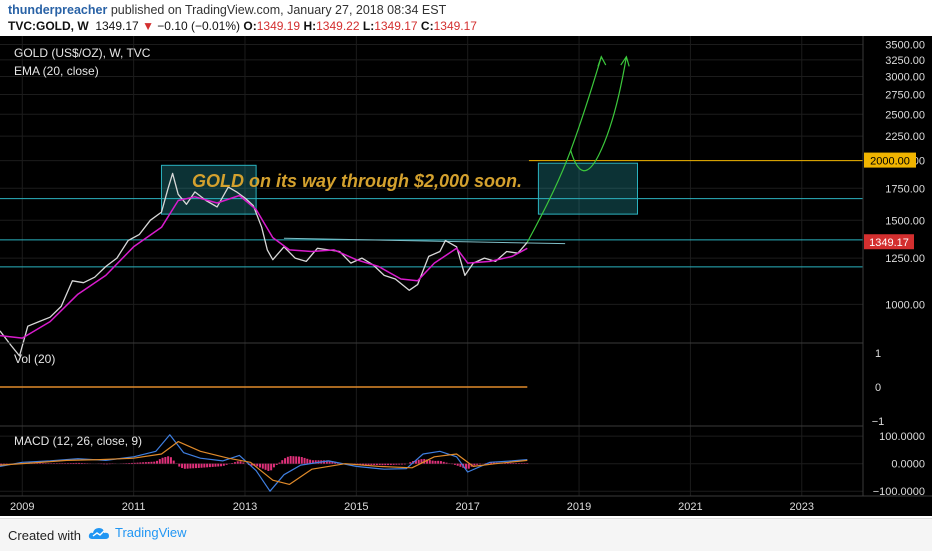 The width and height of the screenshot is (932, 551). Describe the element at coordinates (134, 507) in the screenshot. I see `time-tick-label: 2011` at that location.